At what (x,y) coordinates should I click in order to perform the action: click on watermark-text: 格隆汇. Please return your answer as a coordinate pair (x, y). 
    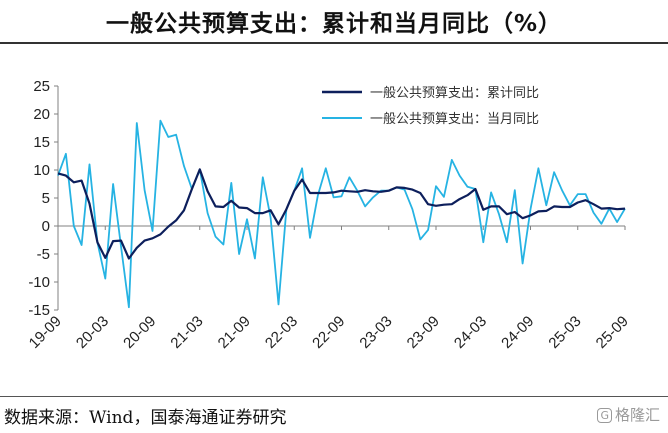
    Looking at the image, I should click on (637, 415).